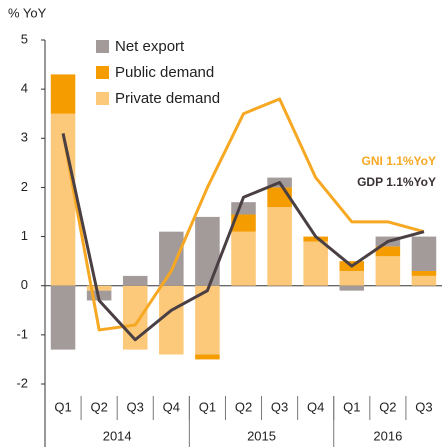  What do you see at coordinates (150, 46) in the screenshot?
I see `legend-label: Net export` at bounding box center [150, 46].